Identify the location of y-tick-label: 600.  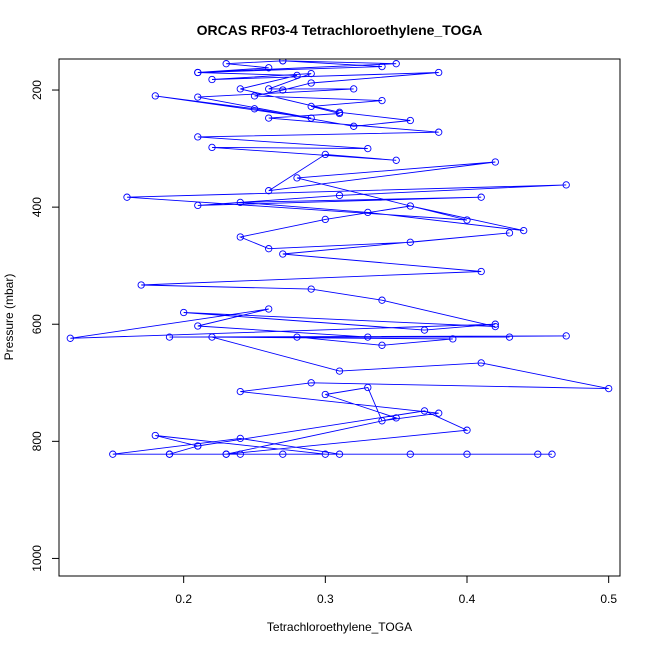
(37, 324).